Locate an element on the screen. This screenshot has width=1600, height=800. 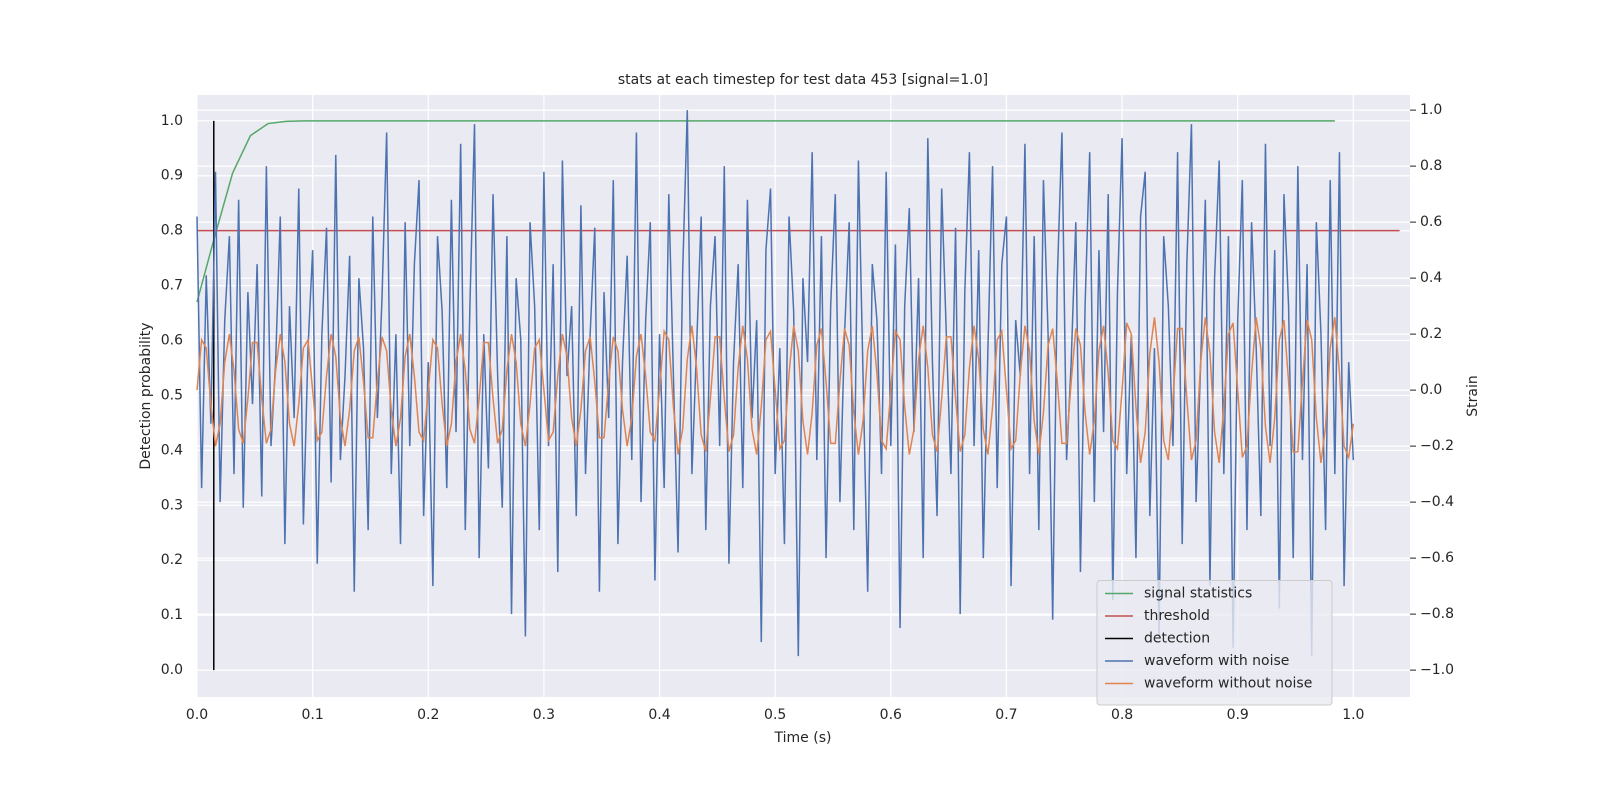
y-tick-label: 0.3 is located at coordinates (172, 505).